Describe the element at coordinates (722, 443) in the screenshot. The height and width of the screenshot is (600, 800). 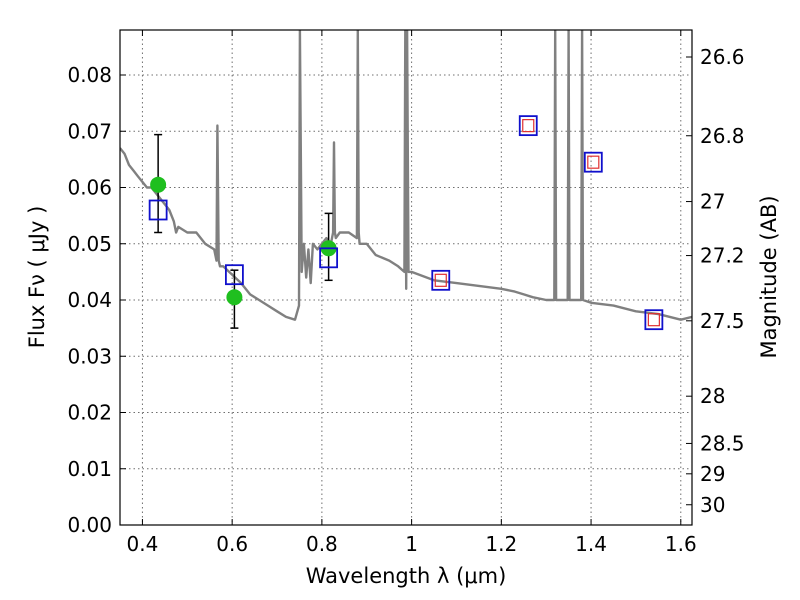
I see `right-tick-label: 28.5` at that location.